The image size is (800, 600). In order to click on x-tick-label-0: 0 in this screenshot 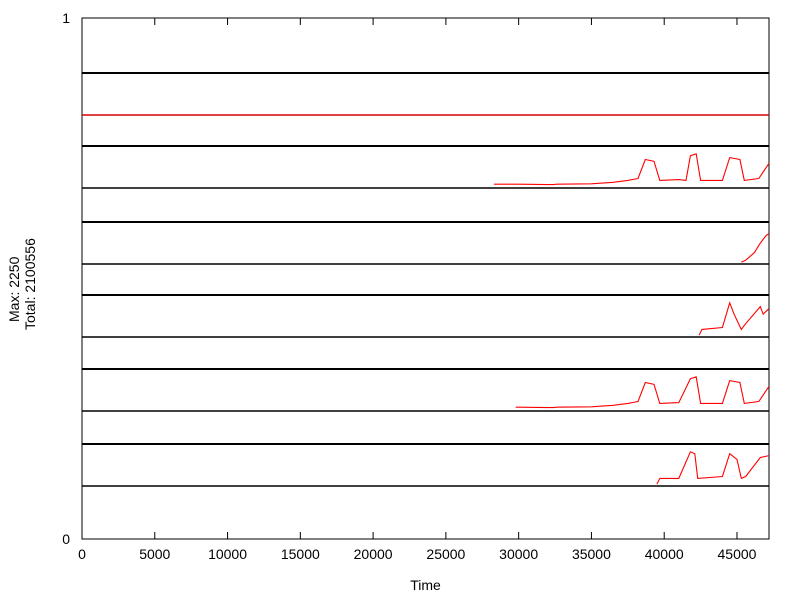, I will do `click(82, 554)`.